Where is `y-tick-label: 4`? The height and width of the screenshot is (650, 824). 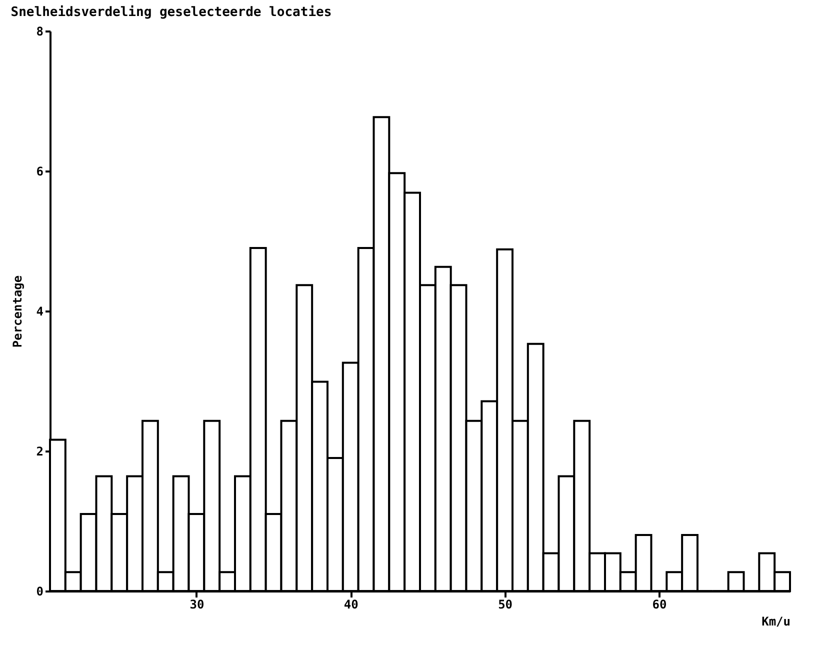
y-tick-label: 4 is located at coordinates (40, 311).